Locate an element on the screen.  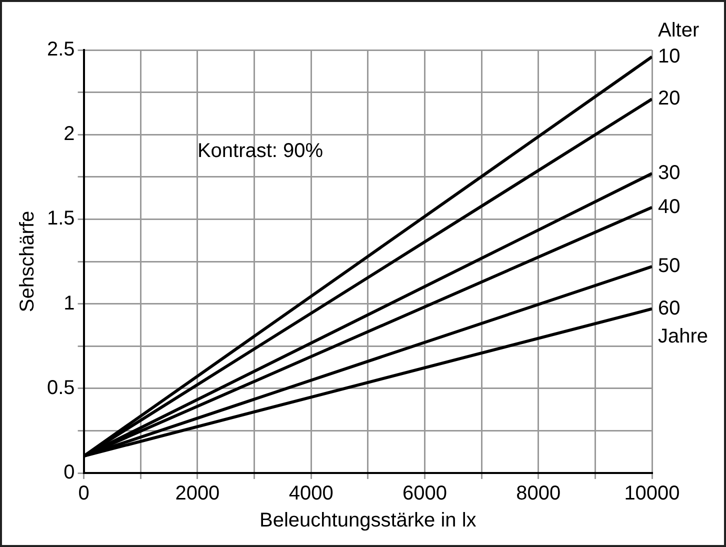
legend-title: Alter is located at coordinates (679, 30).